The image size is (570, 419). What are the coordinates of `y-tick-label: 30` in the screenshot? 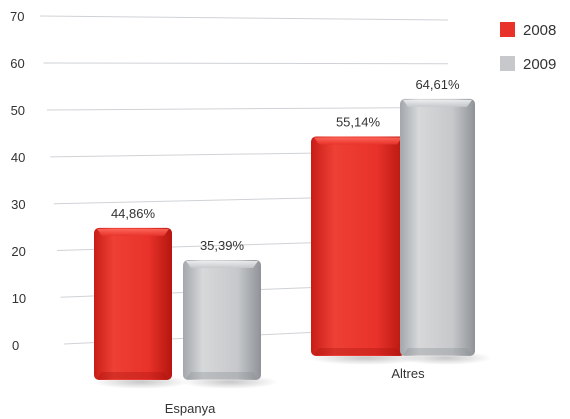 It's located at (18, 204).